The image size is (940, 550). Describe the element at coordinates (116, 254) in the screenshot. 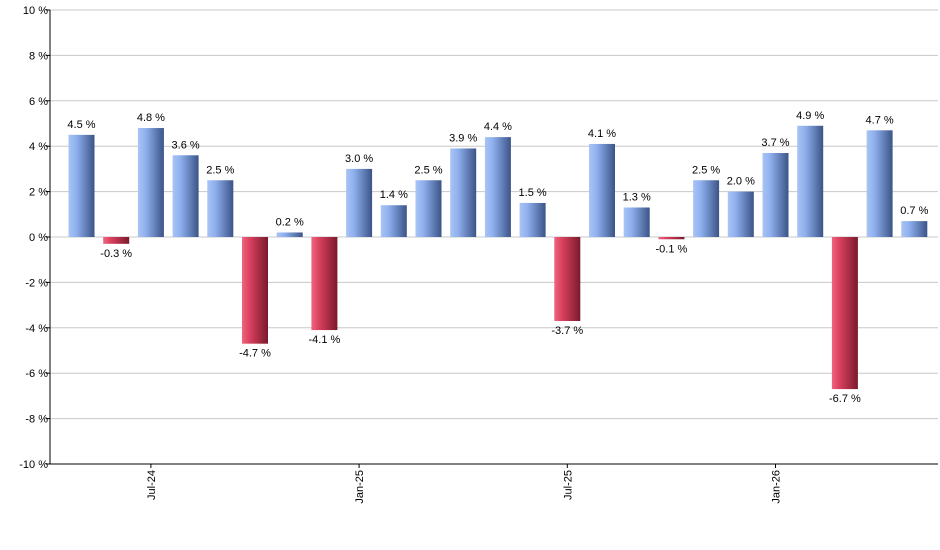

I see `data-label: -0.3 %` at that location.